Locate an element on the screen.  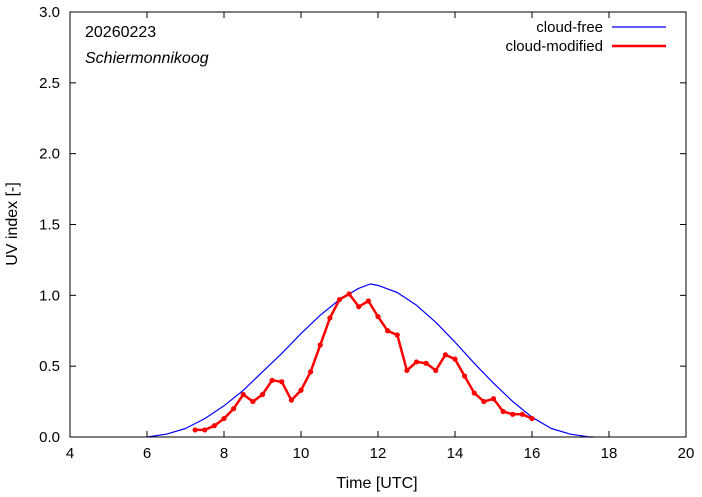
x-tick-label: 10 is located at coordinates (301, 453).